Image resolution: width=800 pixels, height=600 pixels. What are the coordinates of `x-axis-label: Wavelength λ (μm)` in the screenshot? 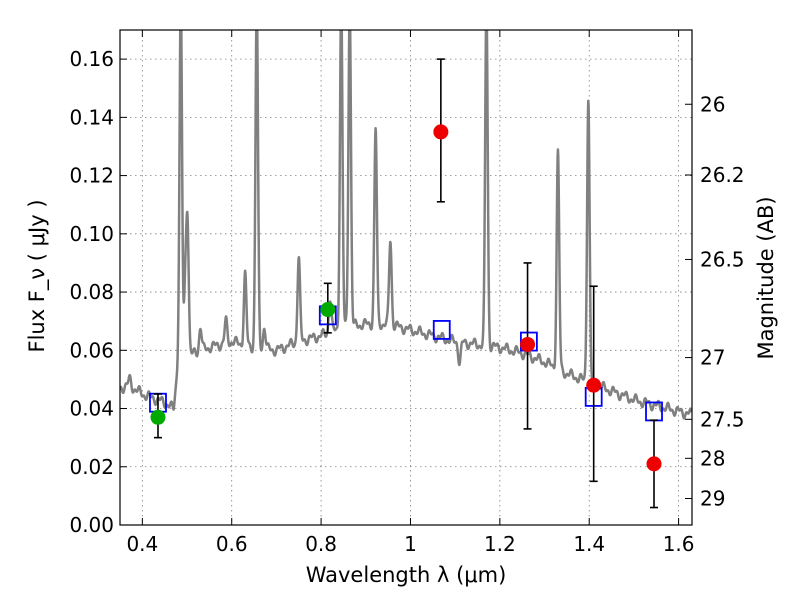 It's located at (406, 575).